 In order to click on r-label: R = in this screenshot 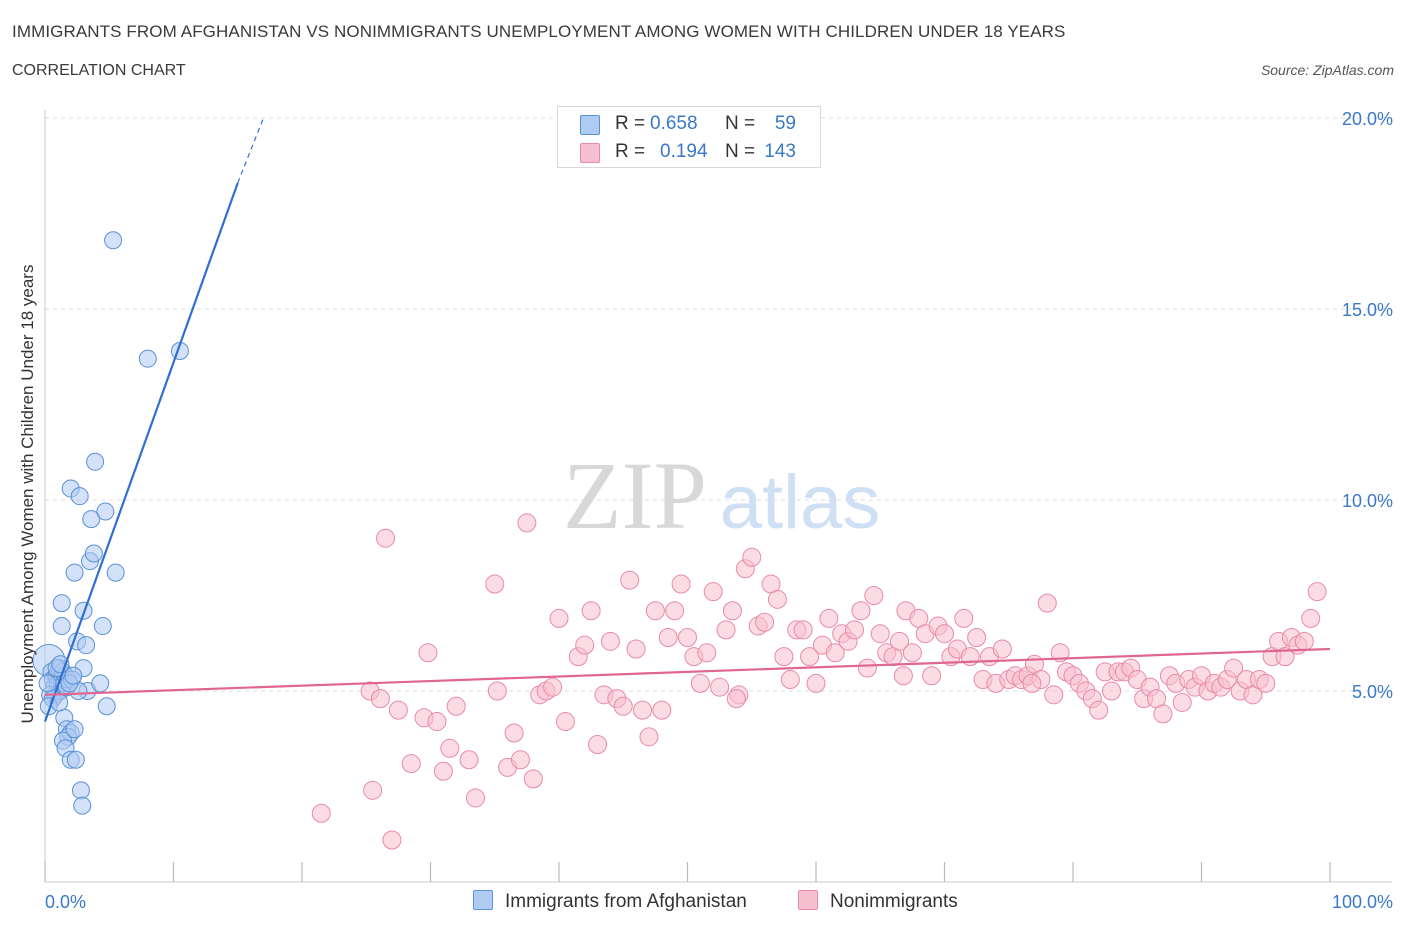, I will do `click(630, 123)`.